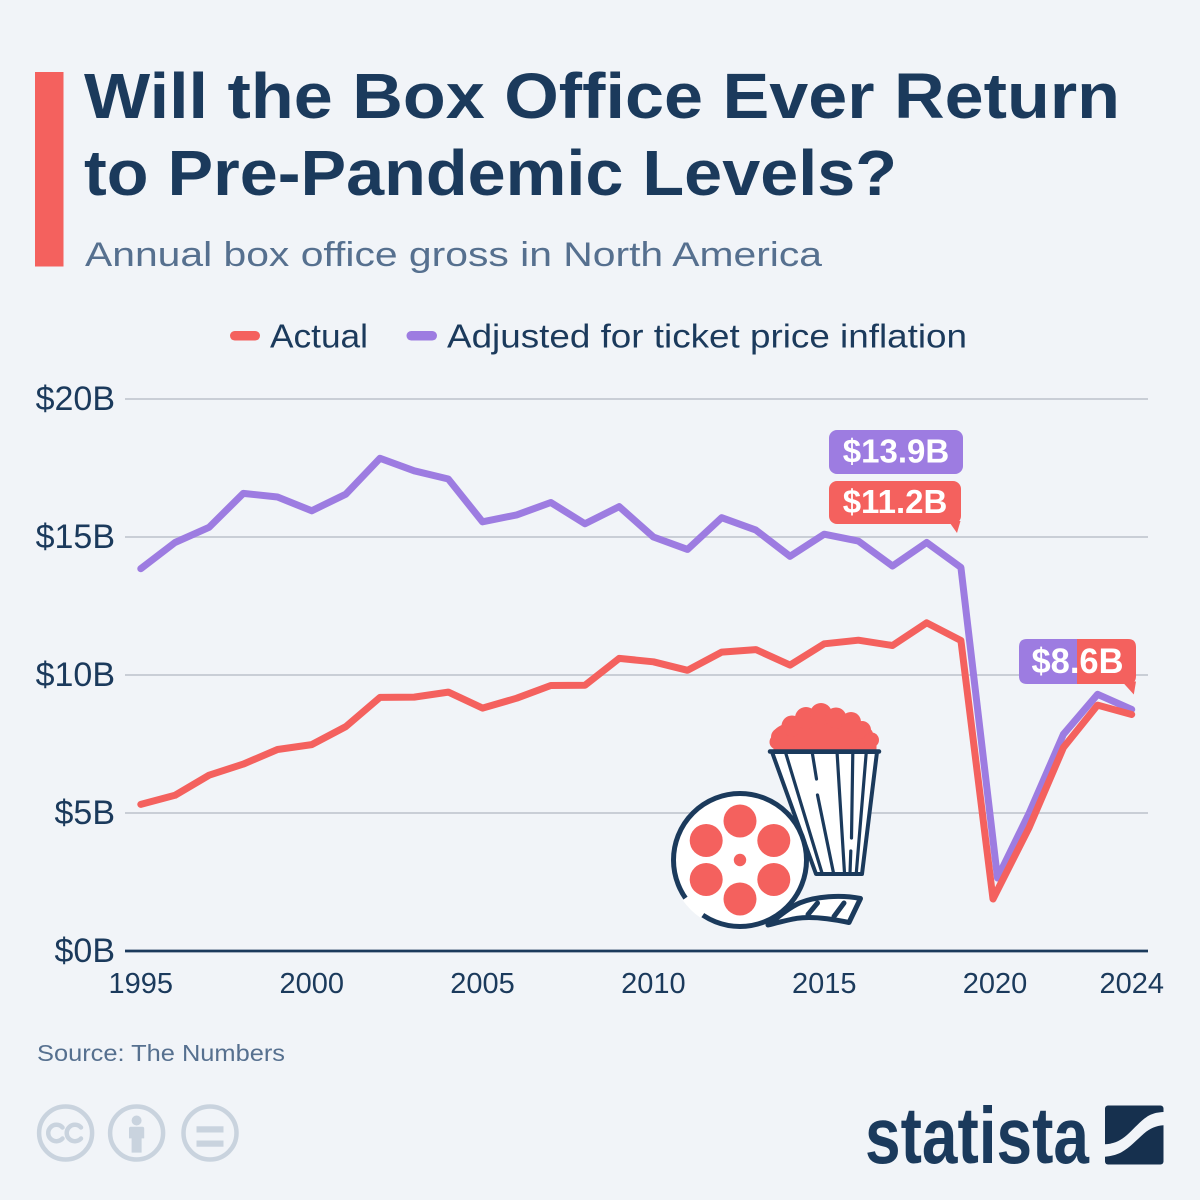  Describe the element at coordinates (995, 984) in the screenshot. I see `svg-text: 2020` at that location.